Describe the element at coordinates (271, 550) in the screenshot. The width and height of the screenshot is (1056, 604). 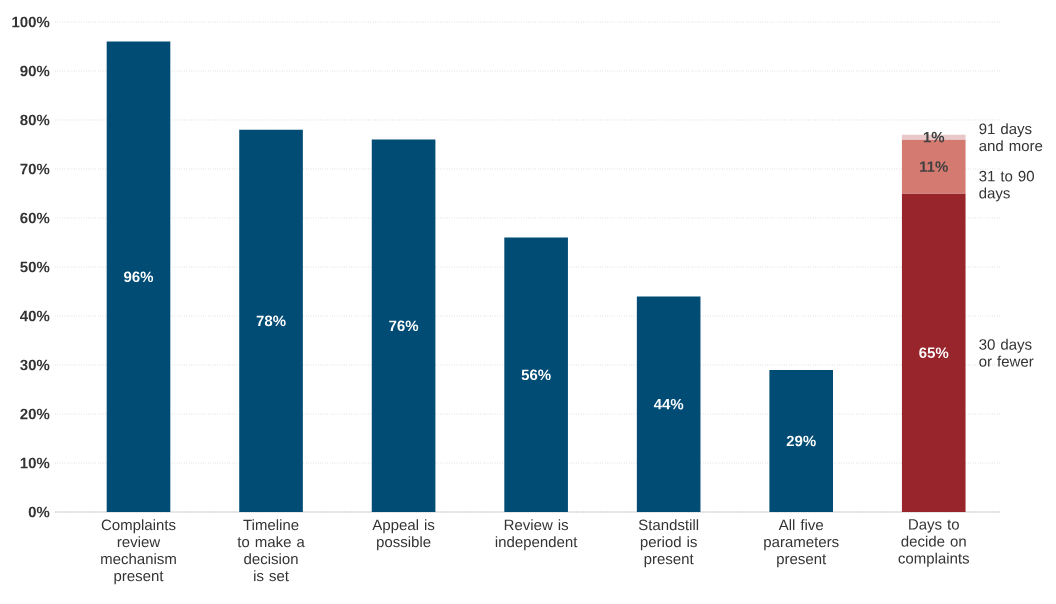
I see `x-tick-label: Timeline to make a decision is set` at that location.